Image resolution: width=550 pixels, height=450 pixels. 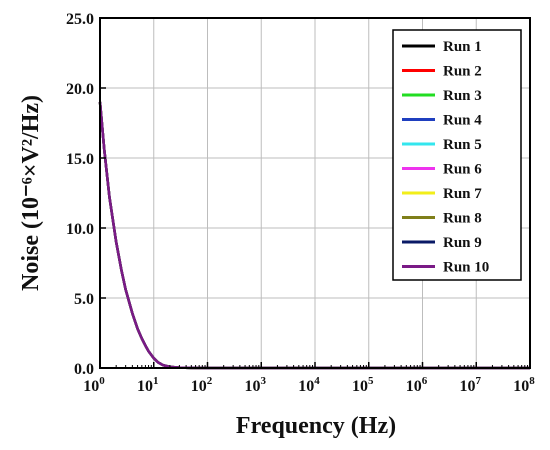 What do you see at coordinates (417, 385) in the screenshot?
I see `x-tick-label: 10⁶` at bounding box center [417, 385].